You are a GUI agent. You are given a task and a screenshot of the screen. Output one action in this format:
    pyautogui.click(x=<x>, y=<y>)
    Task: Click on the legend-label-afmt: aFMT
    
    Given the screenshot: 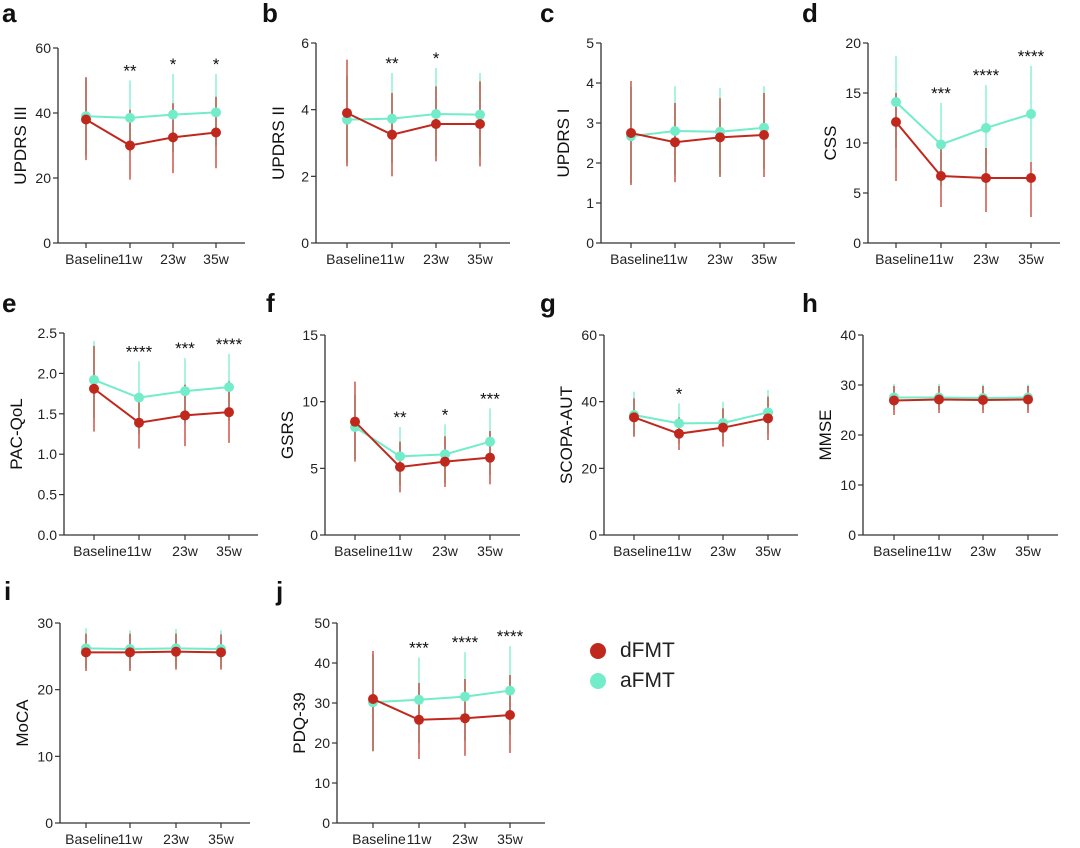 What is the action you would take?
    pyautogui.click(x=647, y=680)
    